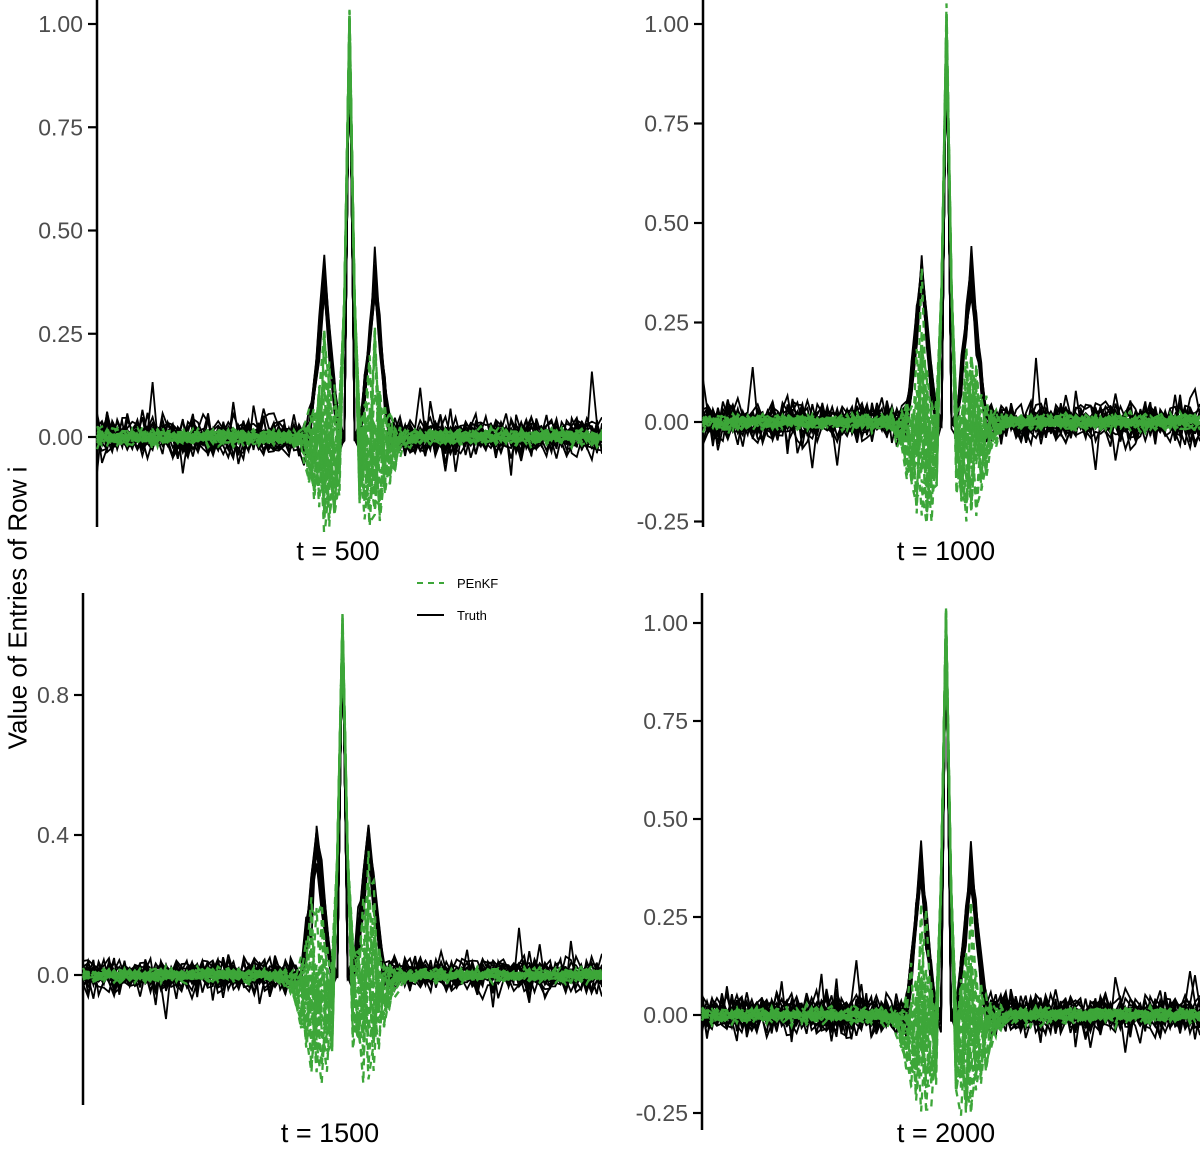  What do you see at coordinates (430, 583) in the screenshot?
I see `penkf-dashed-line-key-icon` at bounding box center [430, 583].